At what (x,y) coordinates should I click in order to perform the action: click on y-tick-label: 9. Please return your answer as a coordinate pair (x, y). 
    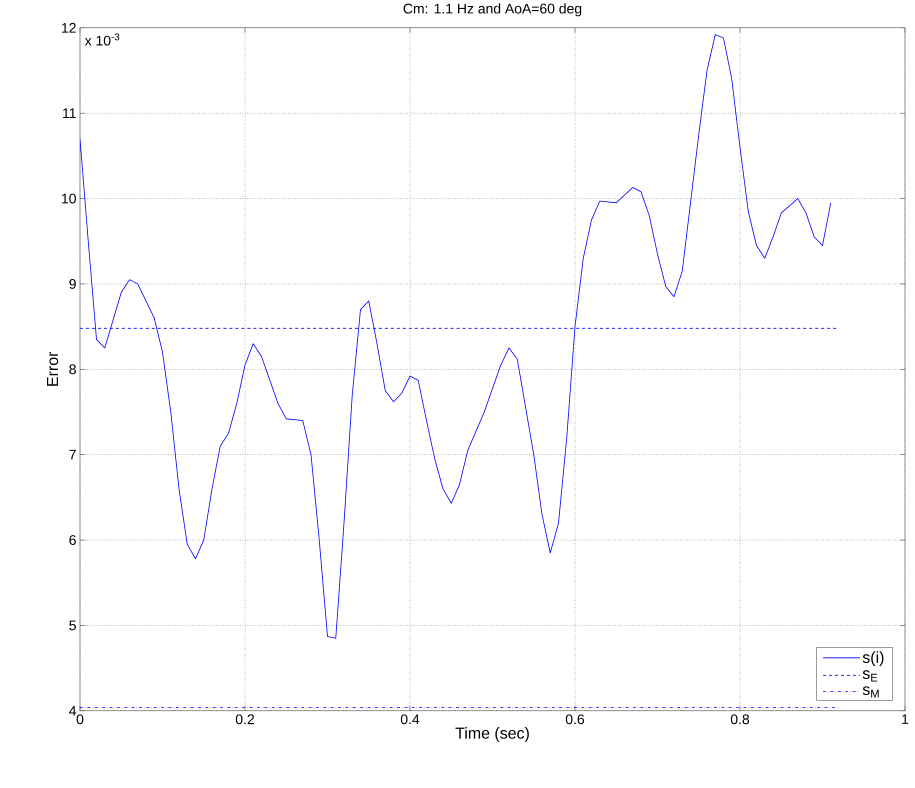
    Looking at the image, I should click on (72, 284).